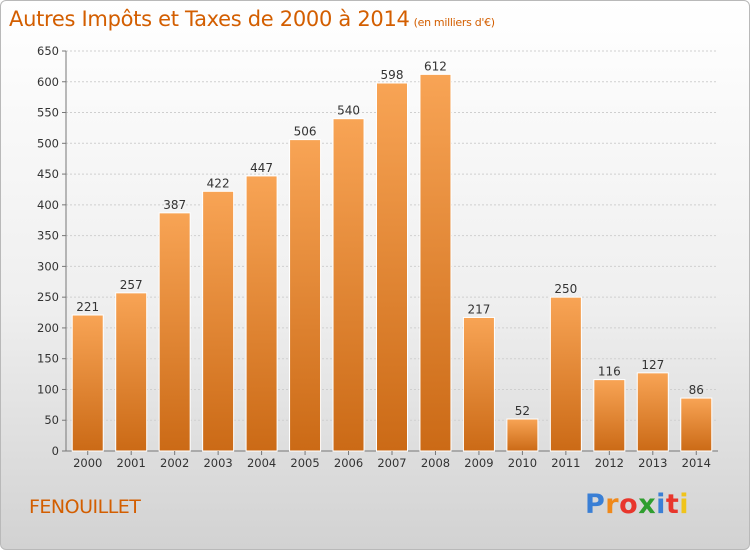  What do you see at coordinates (48, 389) in the screenshot?
I see `y-tick-label: 100` at bounding box center [48, 389].